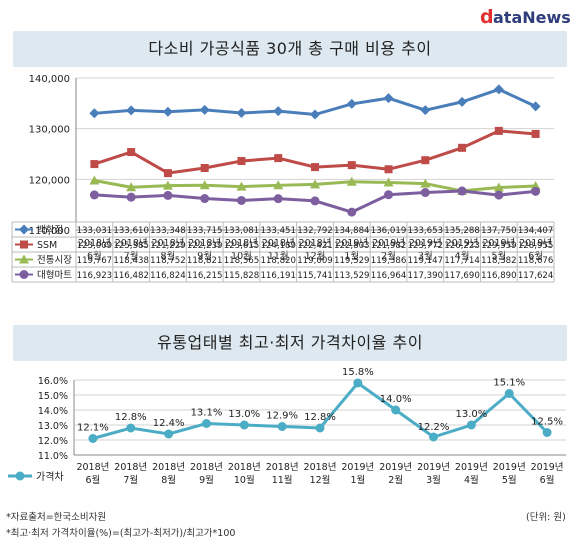  I want to click on table-cell: 133,653, so click(426, 231).